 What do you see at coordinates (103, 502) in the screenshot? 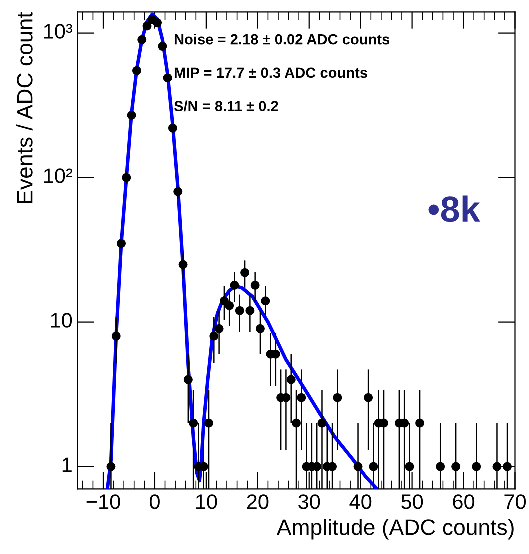
I see `x-tick-label: −10` at bounding box center [103, 502].